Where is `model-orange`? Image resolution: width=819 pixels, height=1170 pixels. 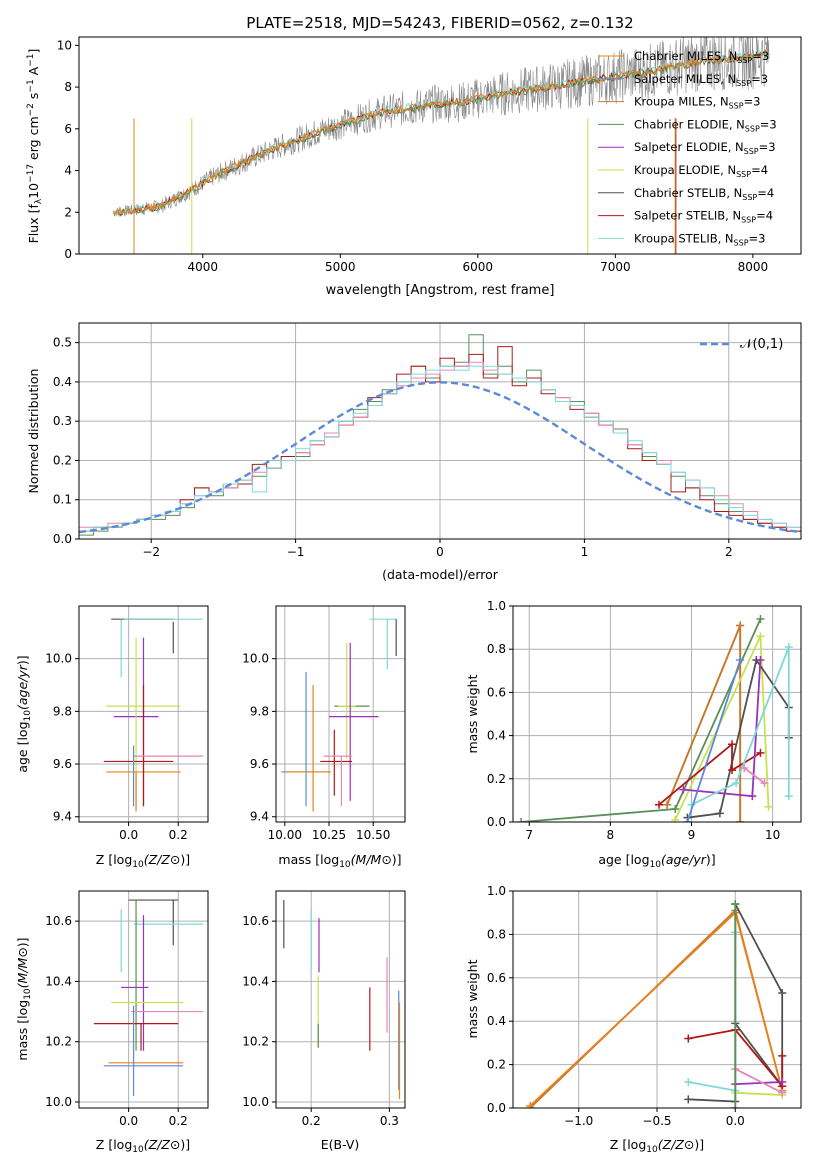 model-orange is located at coordinates (440, 132).